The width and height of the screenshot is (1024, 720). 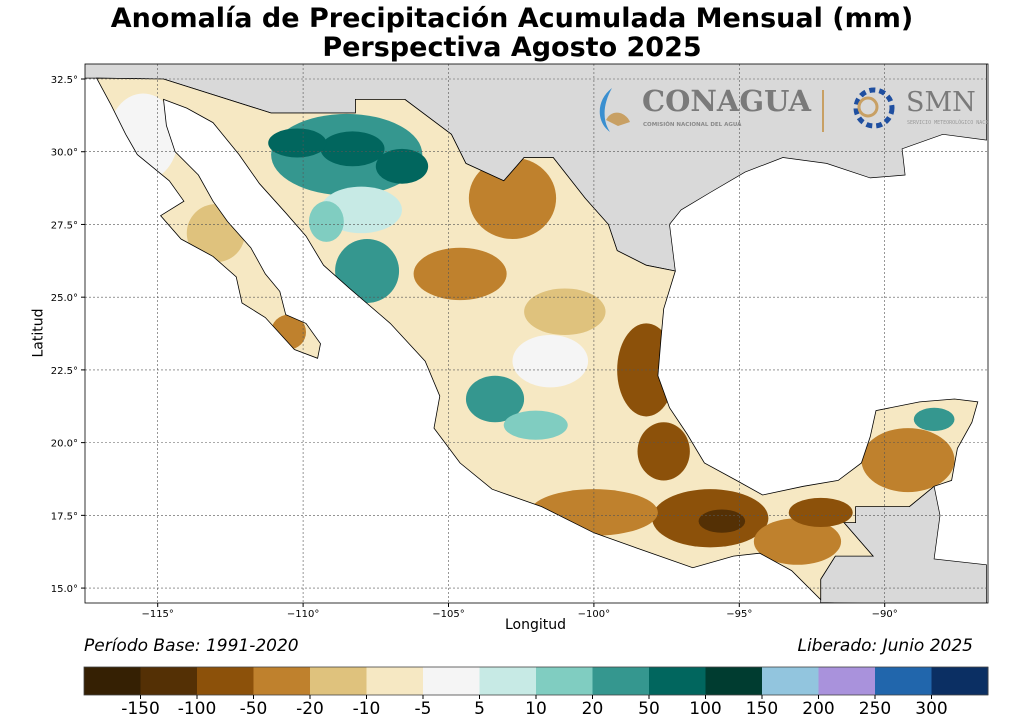 I want to click on conagua-wordmark: CONAGUA, so click(x=727, y=101).